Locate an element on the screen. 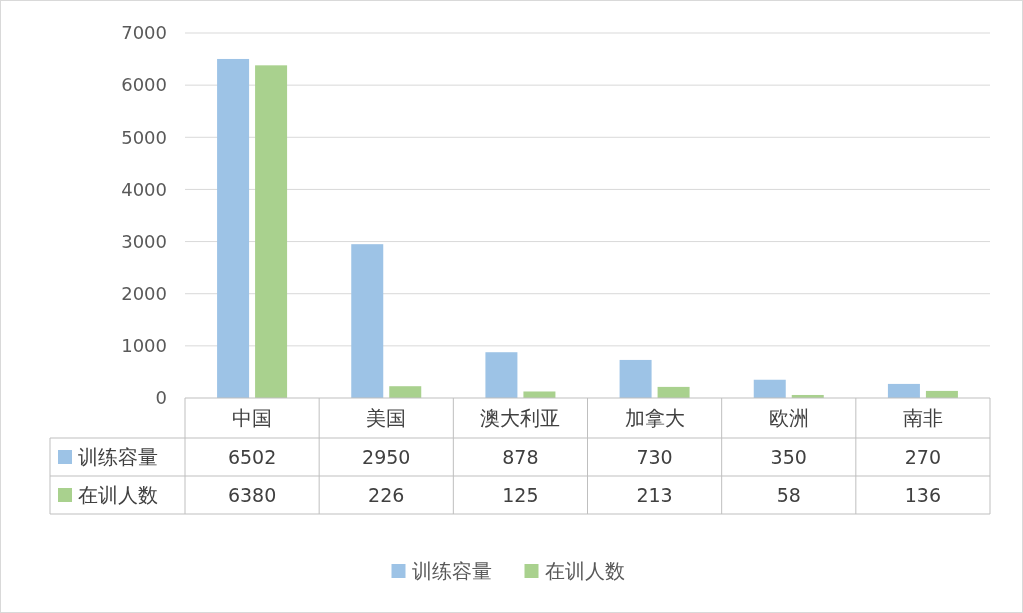 This screenshot has width=1023, height=613. data-label: 6502 is located at coordinates (252, 456).